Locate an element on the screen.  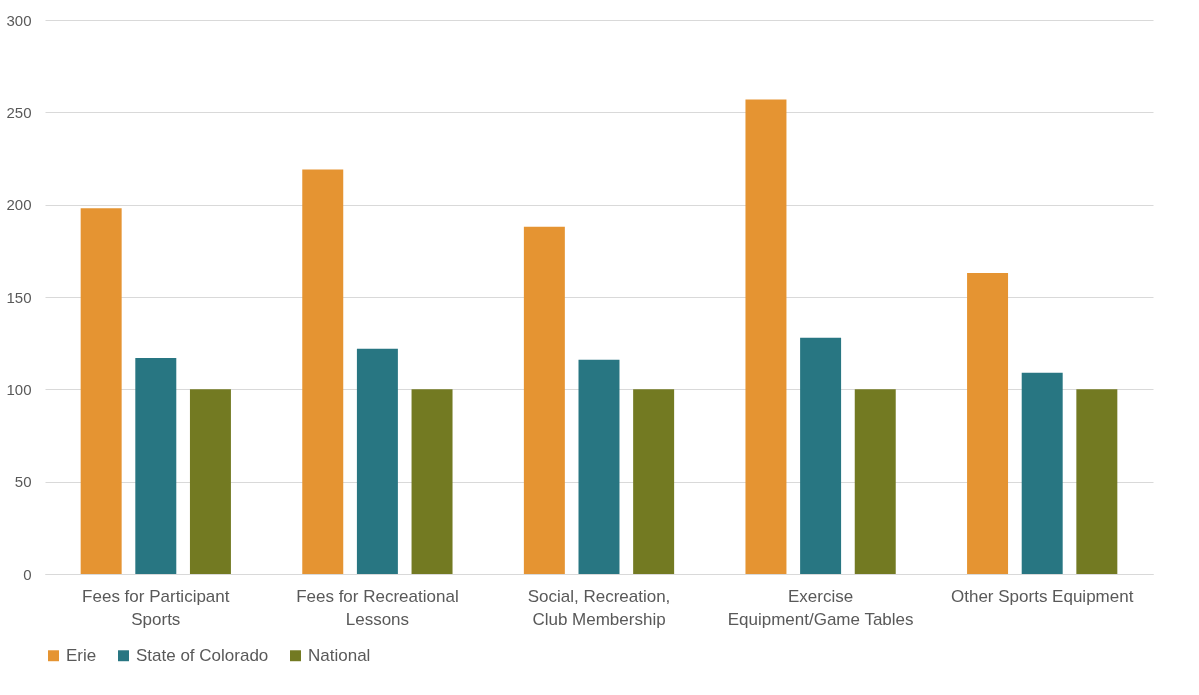
x-tick-label: Exercise Equipment/Game Tables is located at coordinates (820, 607).